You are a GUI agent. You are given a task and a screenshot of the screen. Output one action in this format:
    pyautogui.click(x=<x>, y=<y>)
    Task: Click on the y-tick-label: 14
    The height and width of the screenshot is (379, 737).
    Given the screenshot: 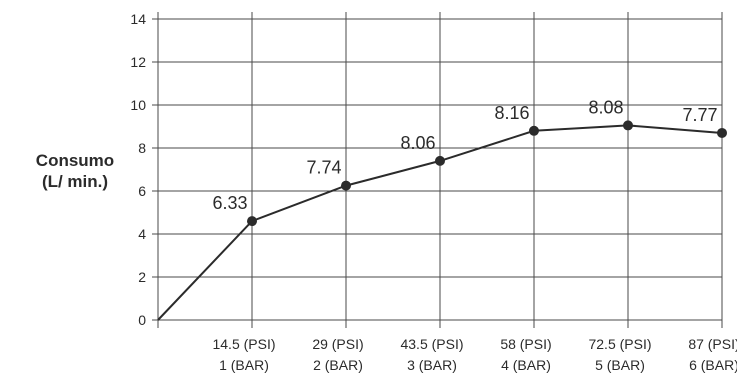 What is the action you would take?
    pyautogui.click(x=138, y=19)
    